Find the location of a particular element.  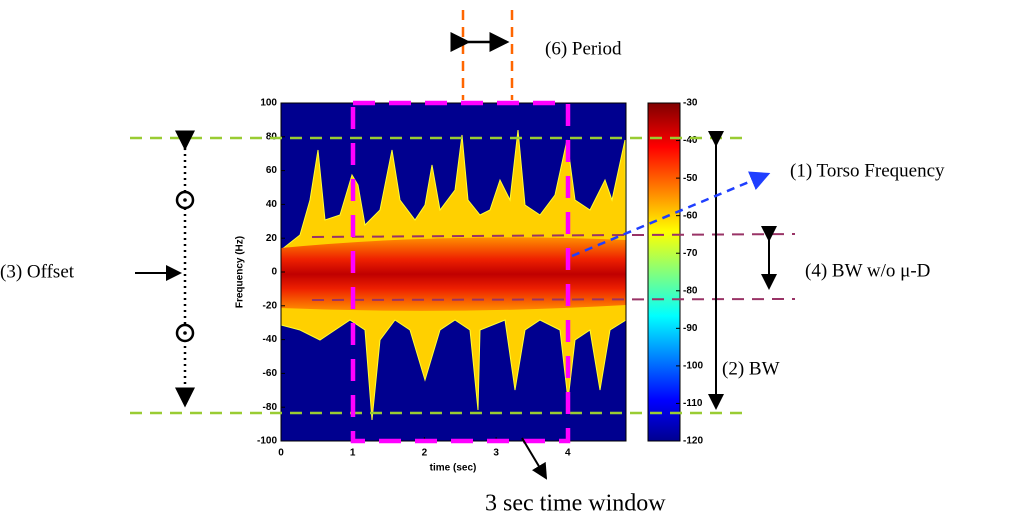

torso-label: (1) Torso Frequency is located at coordinates (867, 170).